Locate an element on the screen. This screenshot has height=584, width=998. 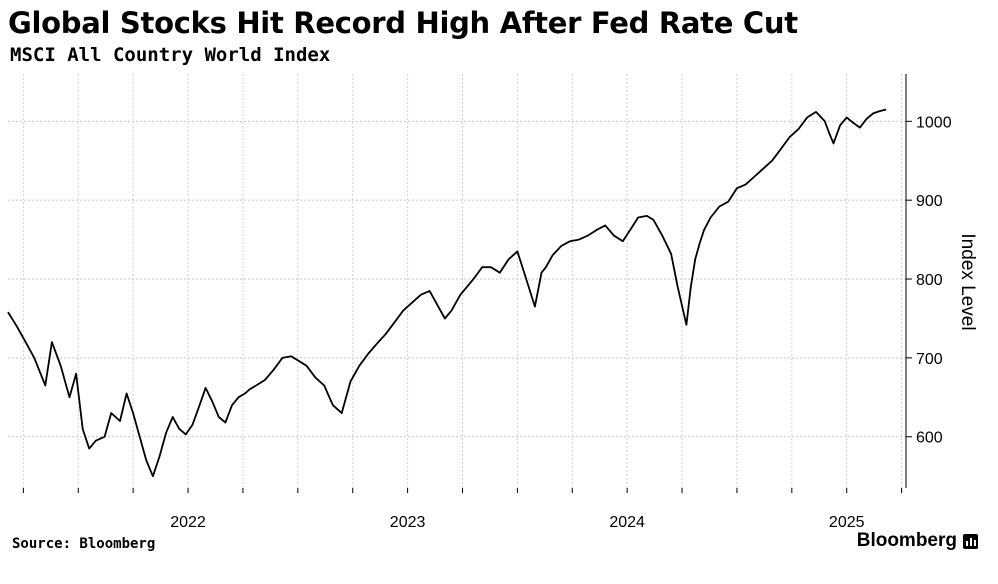
y-tick-label-1000: 1000 is located at coordinates (934, 122).